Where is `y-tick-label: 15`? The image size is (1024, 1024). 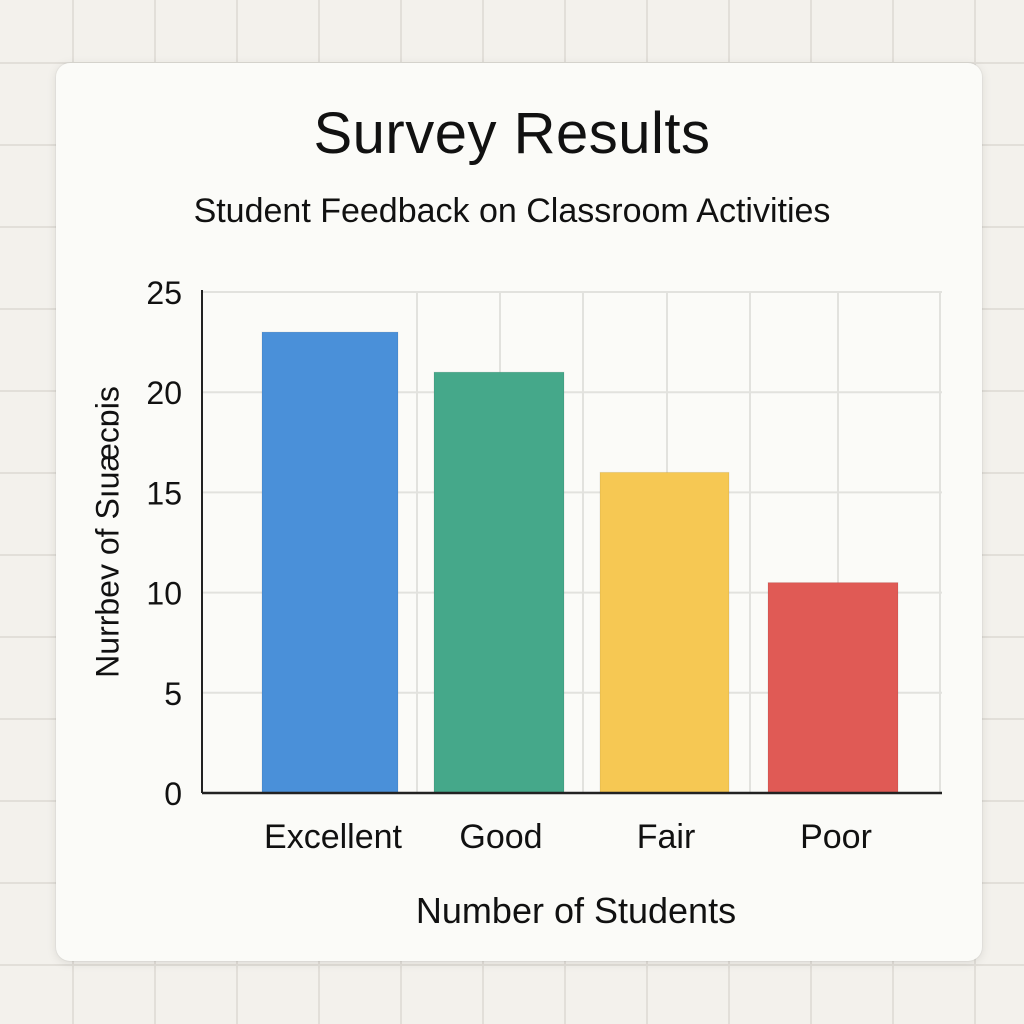 y-tick-label: 15 is located at coordinates (164, 493).